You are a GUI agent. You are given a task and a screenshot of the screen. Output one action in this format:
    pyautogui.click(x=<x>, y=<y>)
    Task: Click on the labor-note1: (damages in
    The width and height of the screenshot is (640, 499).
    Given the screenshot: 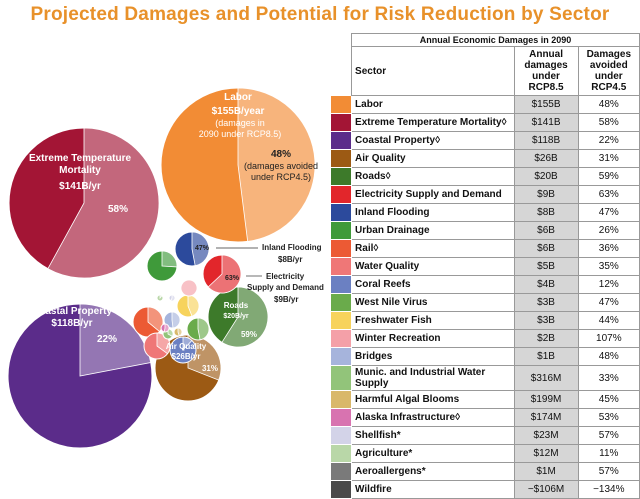 What is the action you would take?
    pyautogui.click(x=240, y=123)
    